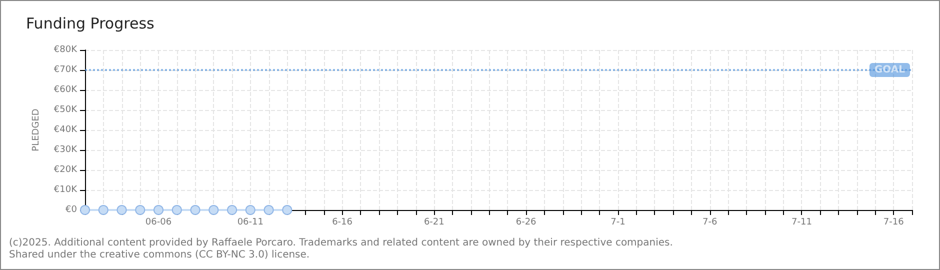 This screenshot has width=940, height=270. What do you see at coordinates (159, 255) in the screenshot?
I see `text: Shared under the creative commons (CC BY-NC 3.0) license.` at bounding box center [159, 255].